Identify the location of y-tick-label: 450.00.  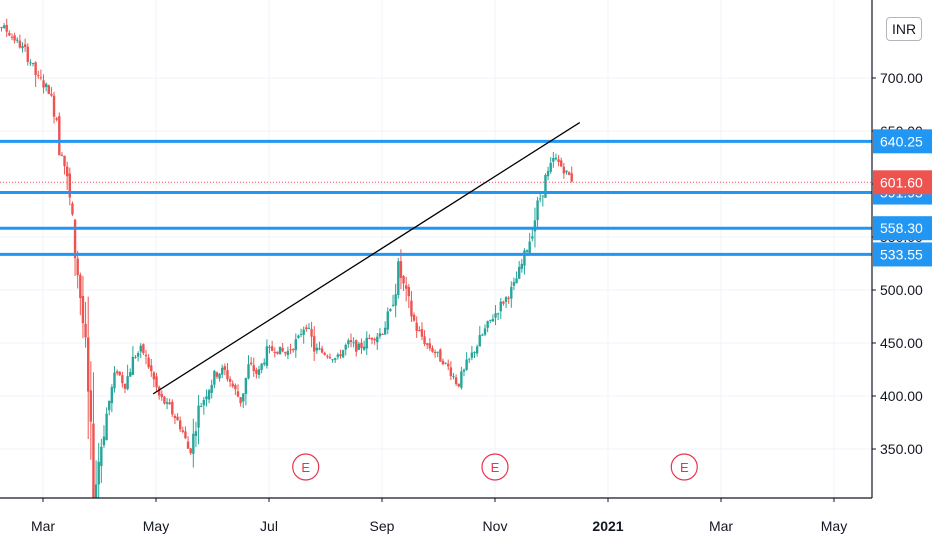
(901, 343).